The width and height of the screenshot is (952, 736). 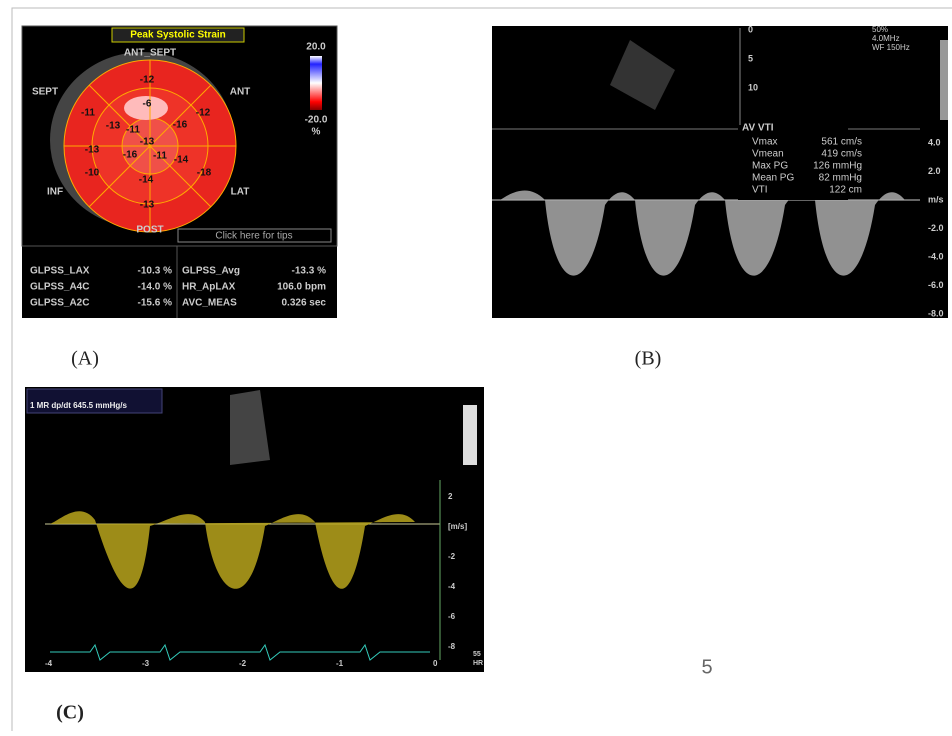 What do you see at coordinates (936, 285) in the screenshot?
I see `scale-tick: -6.0` at bounding box center [936, 285].